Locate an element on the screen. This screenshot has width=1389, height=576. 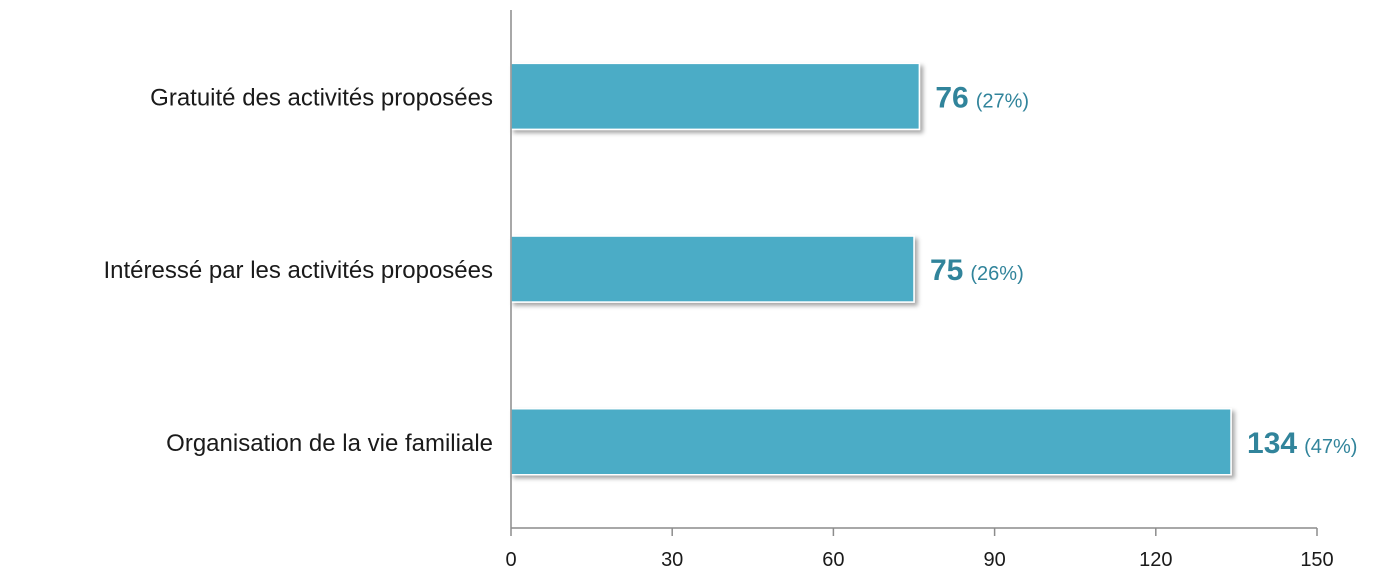
value-label: 76 (27%) is located at coordinates (982, 97).